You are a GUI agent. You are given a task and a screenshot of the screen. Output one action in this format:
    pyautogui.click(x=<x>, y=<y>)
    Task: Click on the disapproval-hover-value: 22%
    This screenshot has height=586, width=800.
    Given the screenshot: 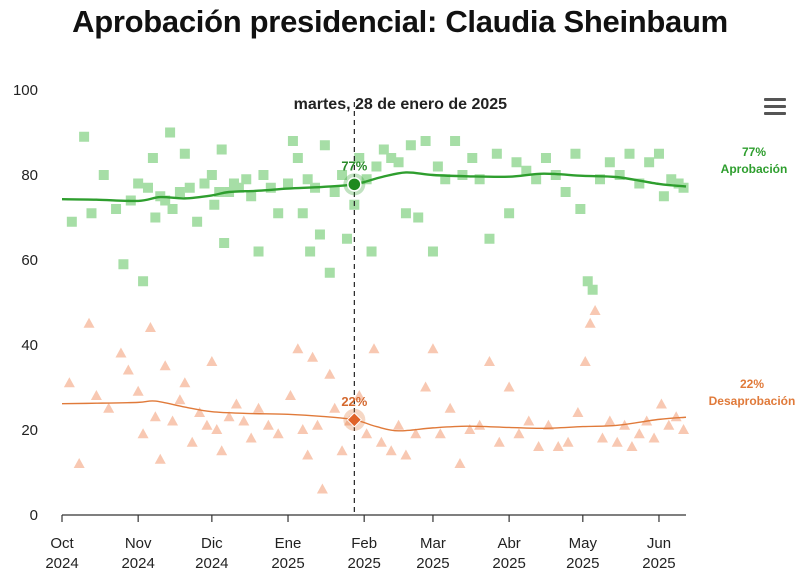 What is the action you would take?
    pyautogui.click(x=354, y=401)
    